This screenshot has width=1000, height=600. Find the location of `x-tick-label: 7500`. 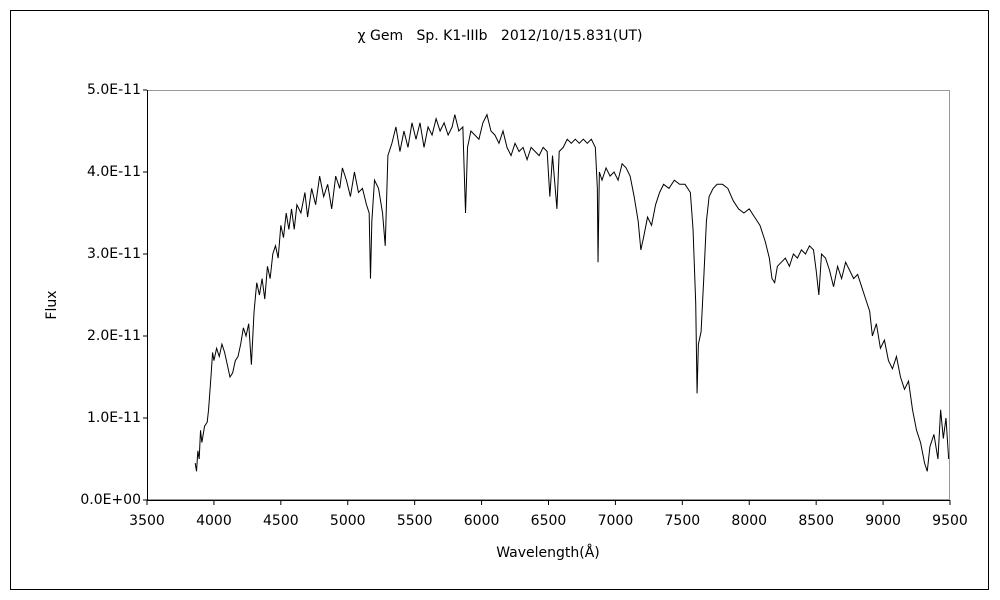

x-tick-label: 7500 is located at coordinates (683, 521).